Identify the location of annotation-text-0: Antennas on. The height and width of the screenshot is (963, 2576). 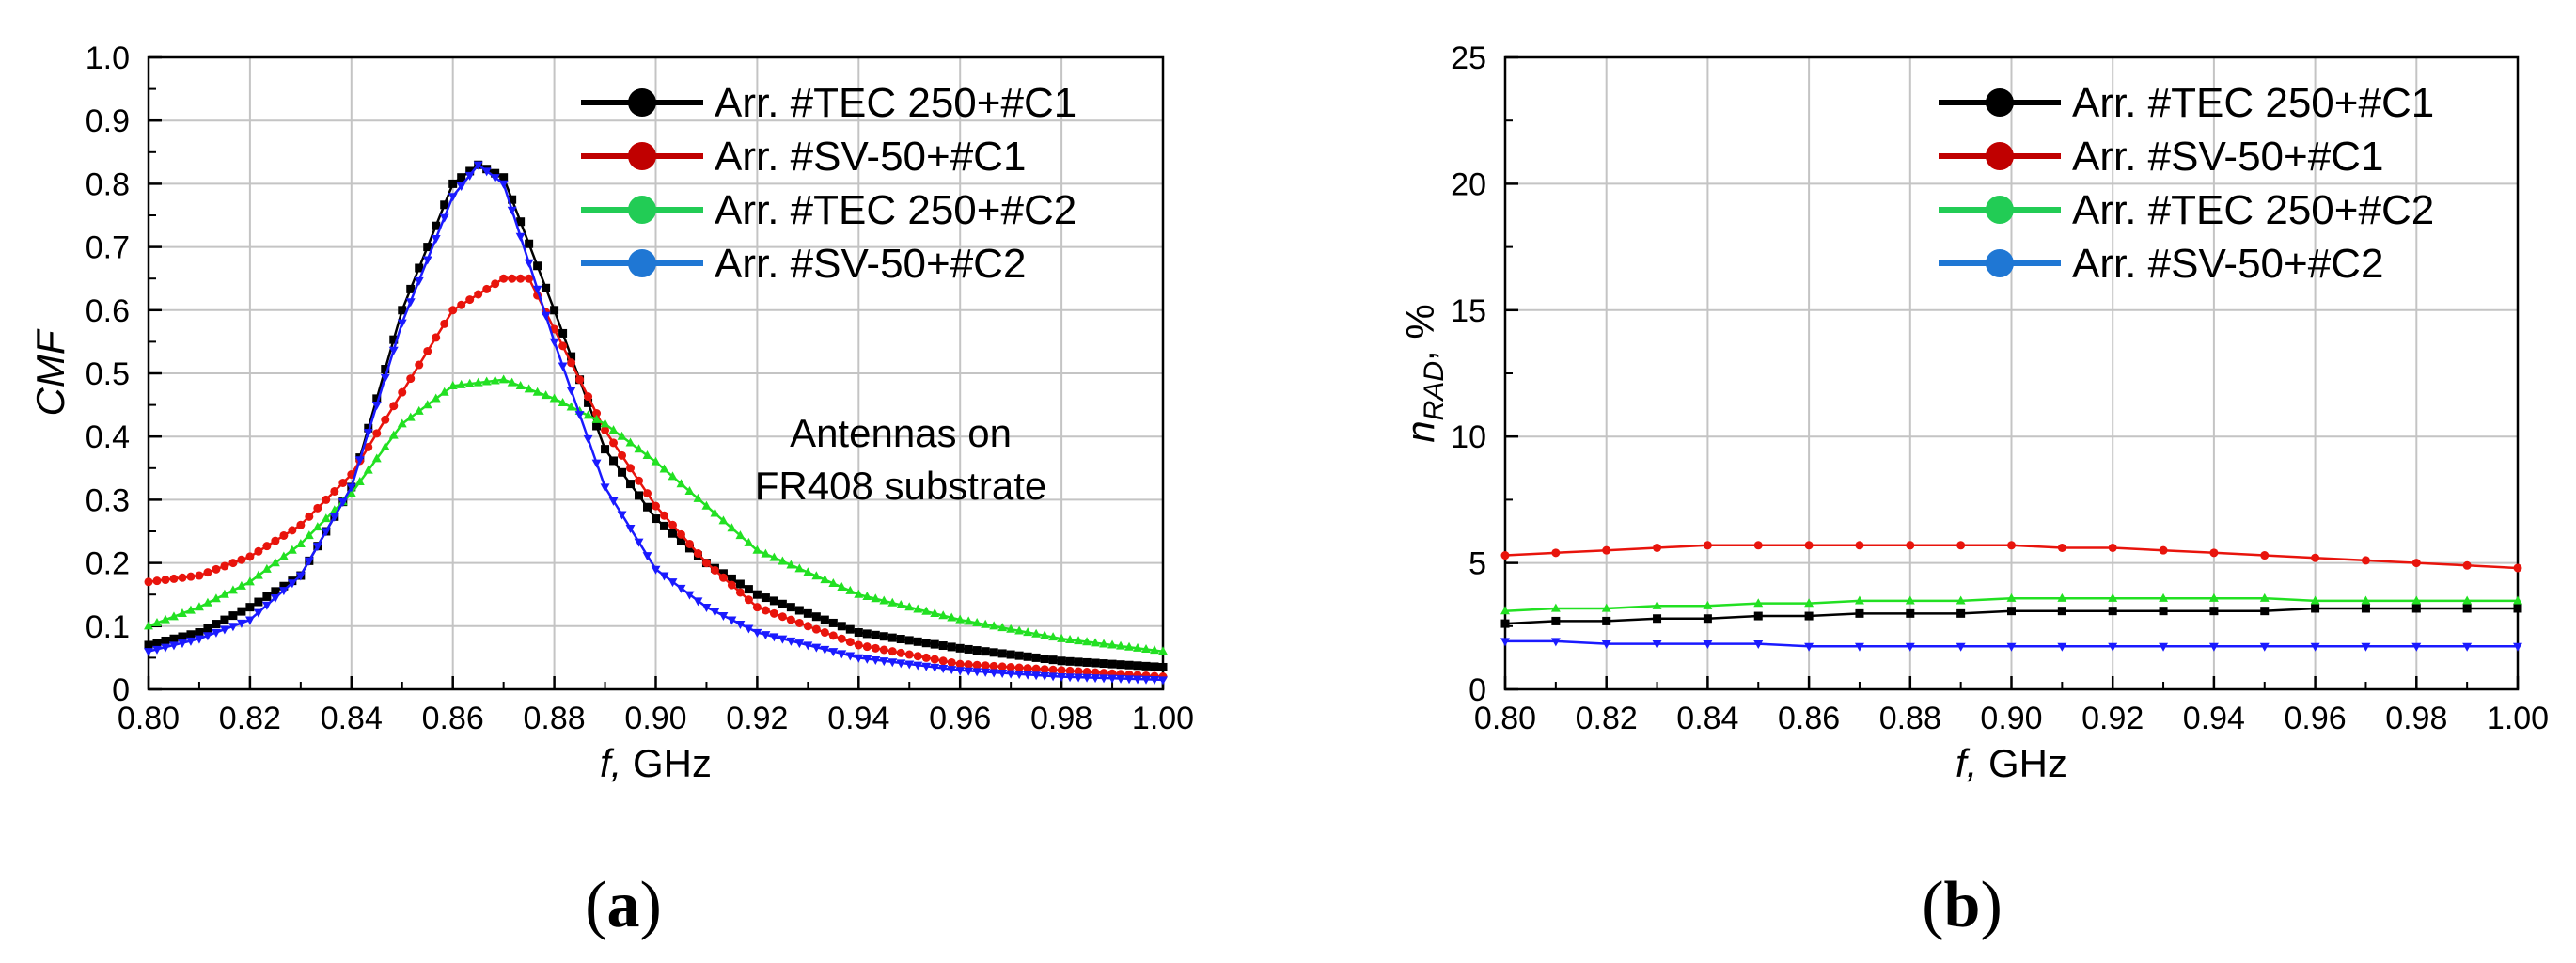
(901, 433).